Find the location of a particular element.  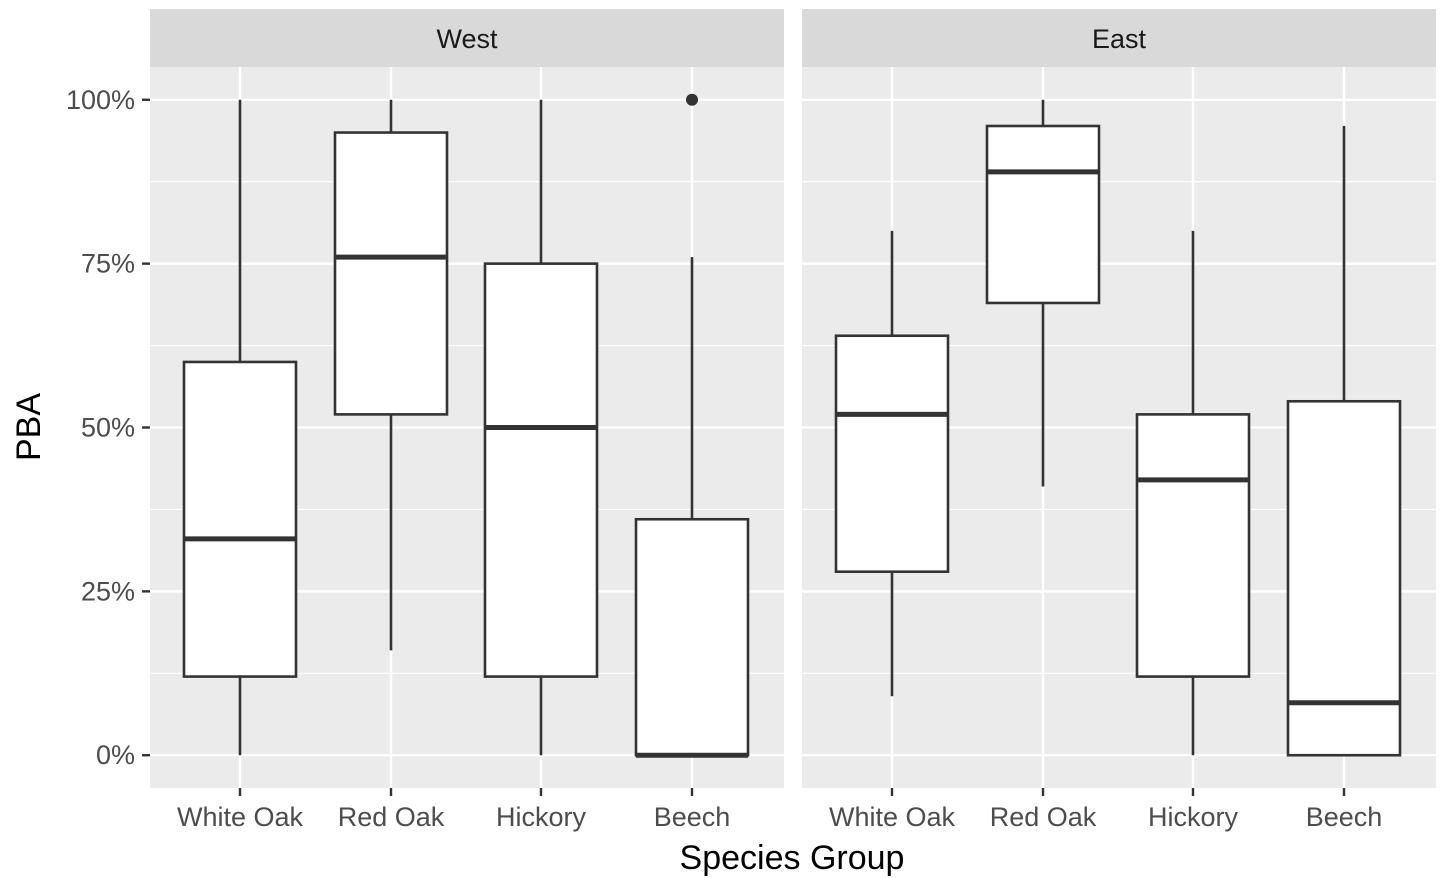

y-tick-label: 100% is located at coordinates (100, 100).